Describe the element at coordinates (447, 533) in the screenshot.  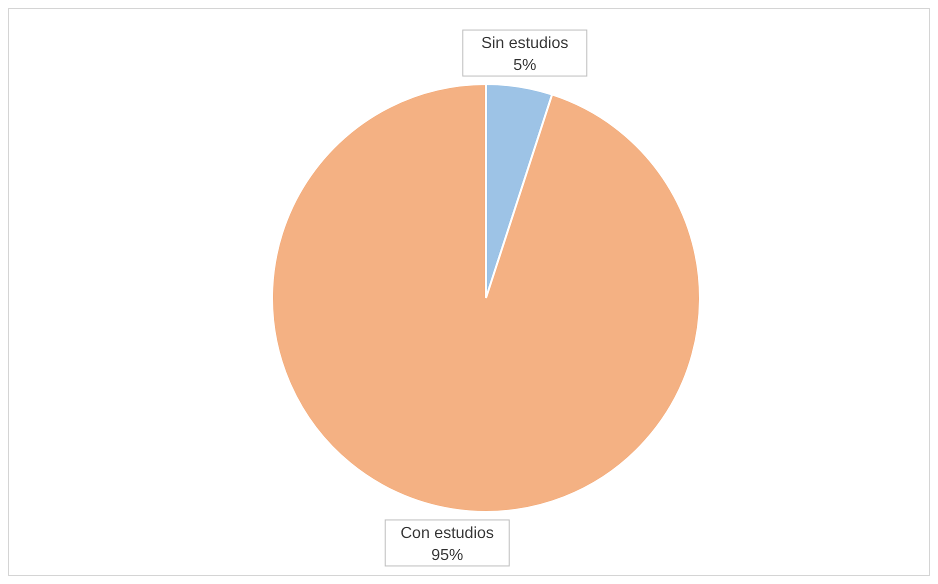
I see `slice-label: Con estudios` at that location.